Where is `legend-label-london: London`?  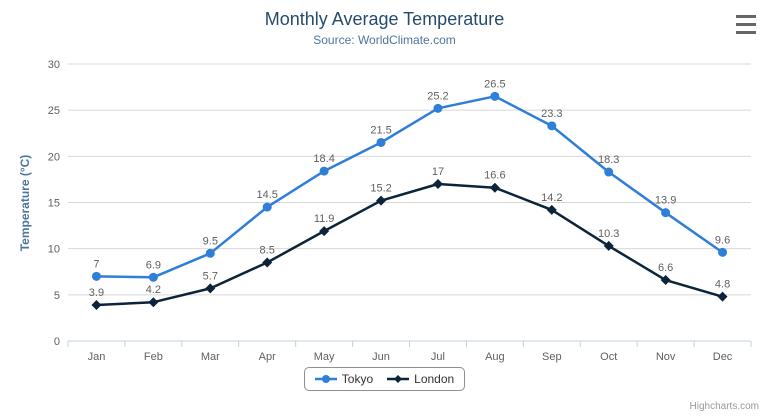 legend-label-london: London is located at coordinates (434, 379).